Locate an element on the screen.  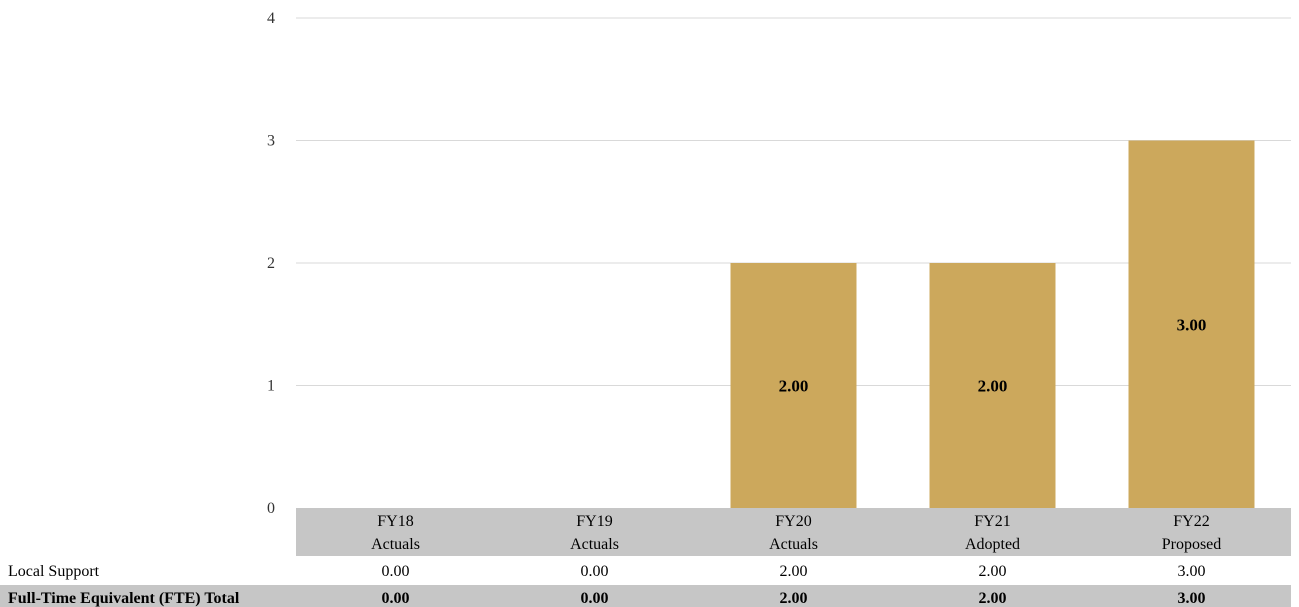
table-cell: 3.00 is located at coordinates (1192, 571).